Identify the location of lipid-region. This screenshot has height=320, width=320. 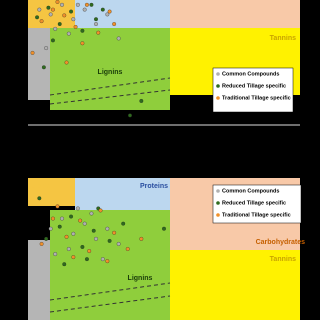
(51, 192).